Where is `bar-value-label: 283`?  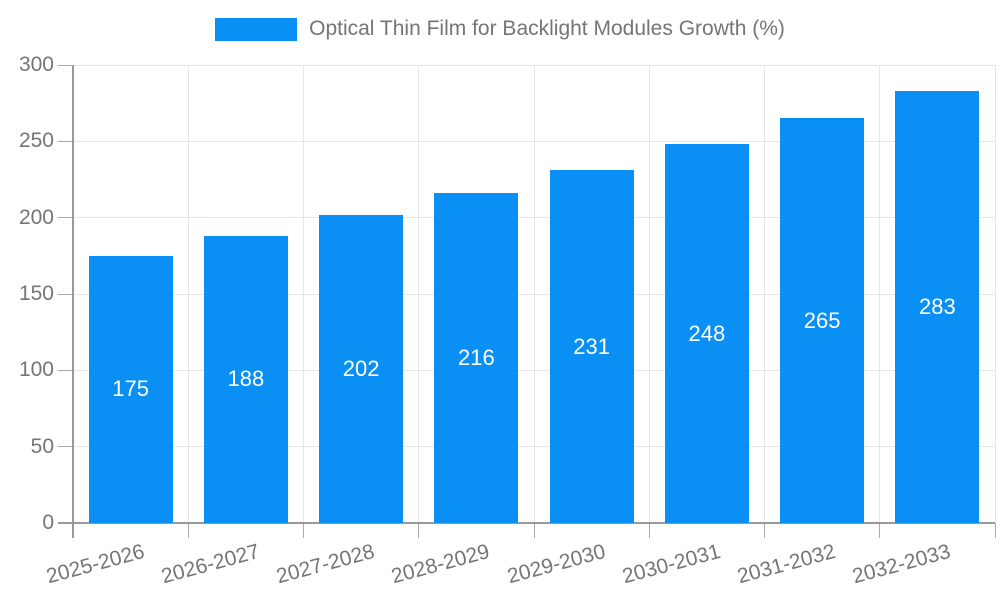
bar-value-label: 283 is located at coordinates (937, 306).